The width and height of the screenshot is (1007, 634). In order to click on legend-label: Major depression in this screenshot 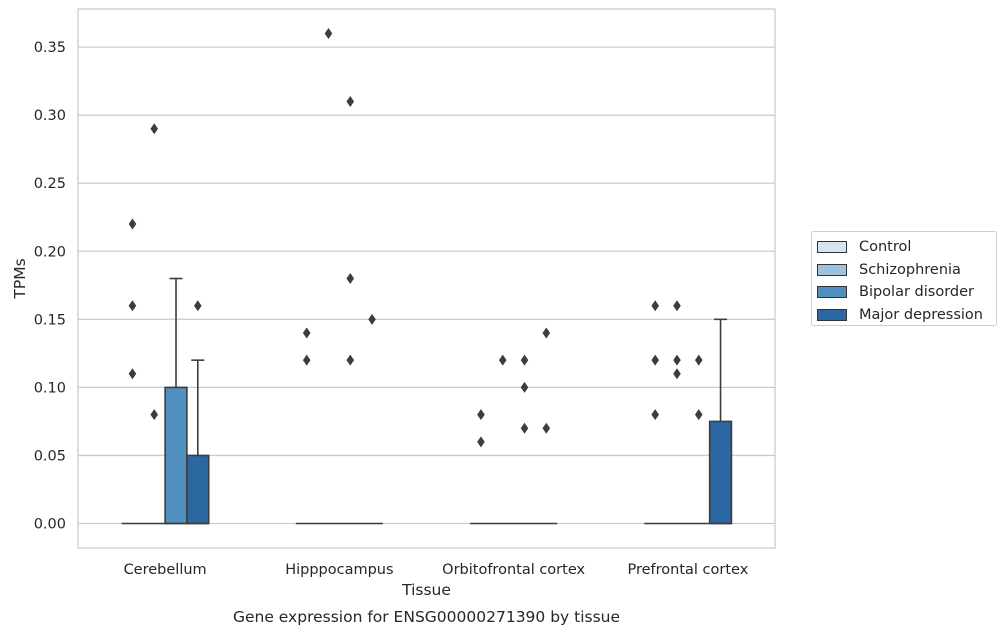, I will do `click(921, 315)`.